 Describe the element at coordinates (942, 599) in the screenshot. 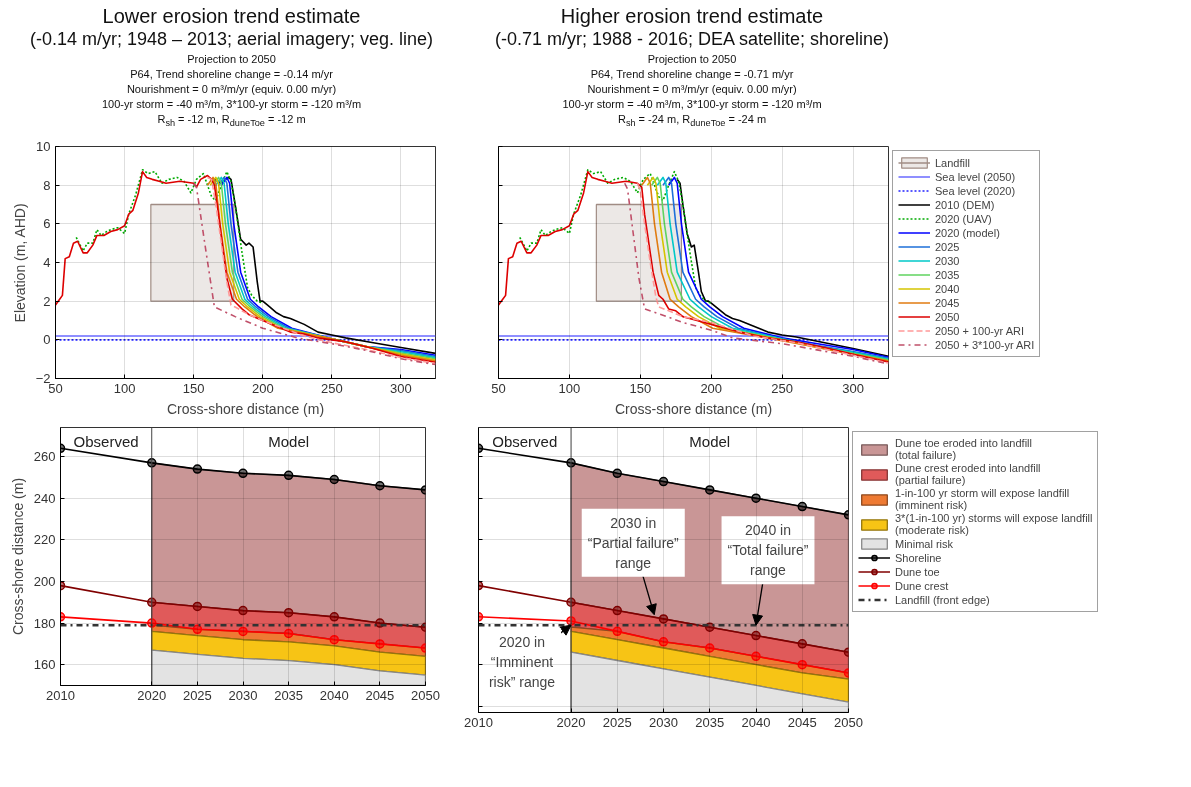

I see `legend-label: Landfill (front edge)` at that location.